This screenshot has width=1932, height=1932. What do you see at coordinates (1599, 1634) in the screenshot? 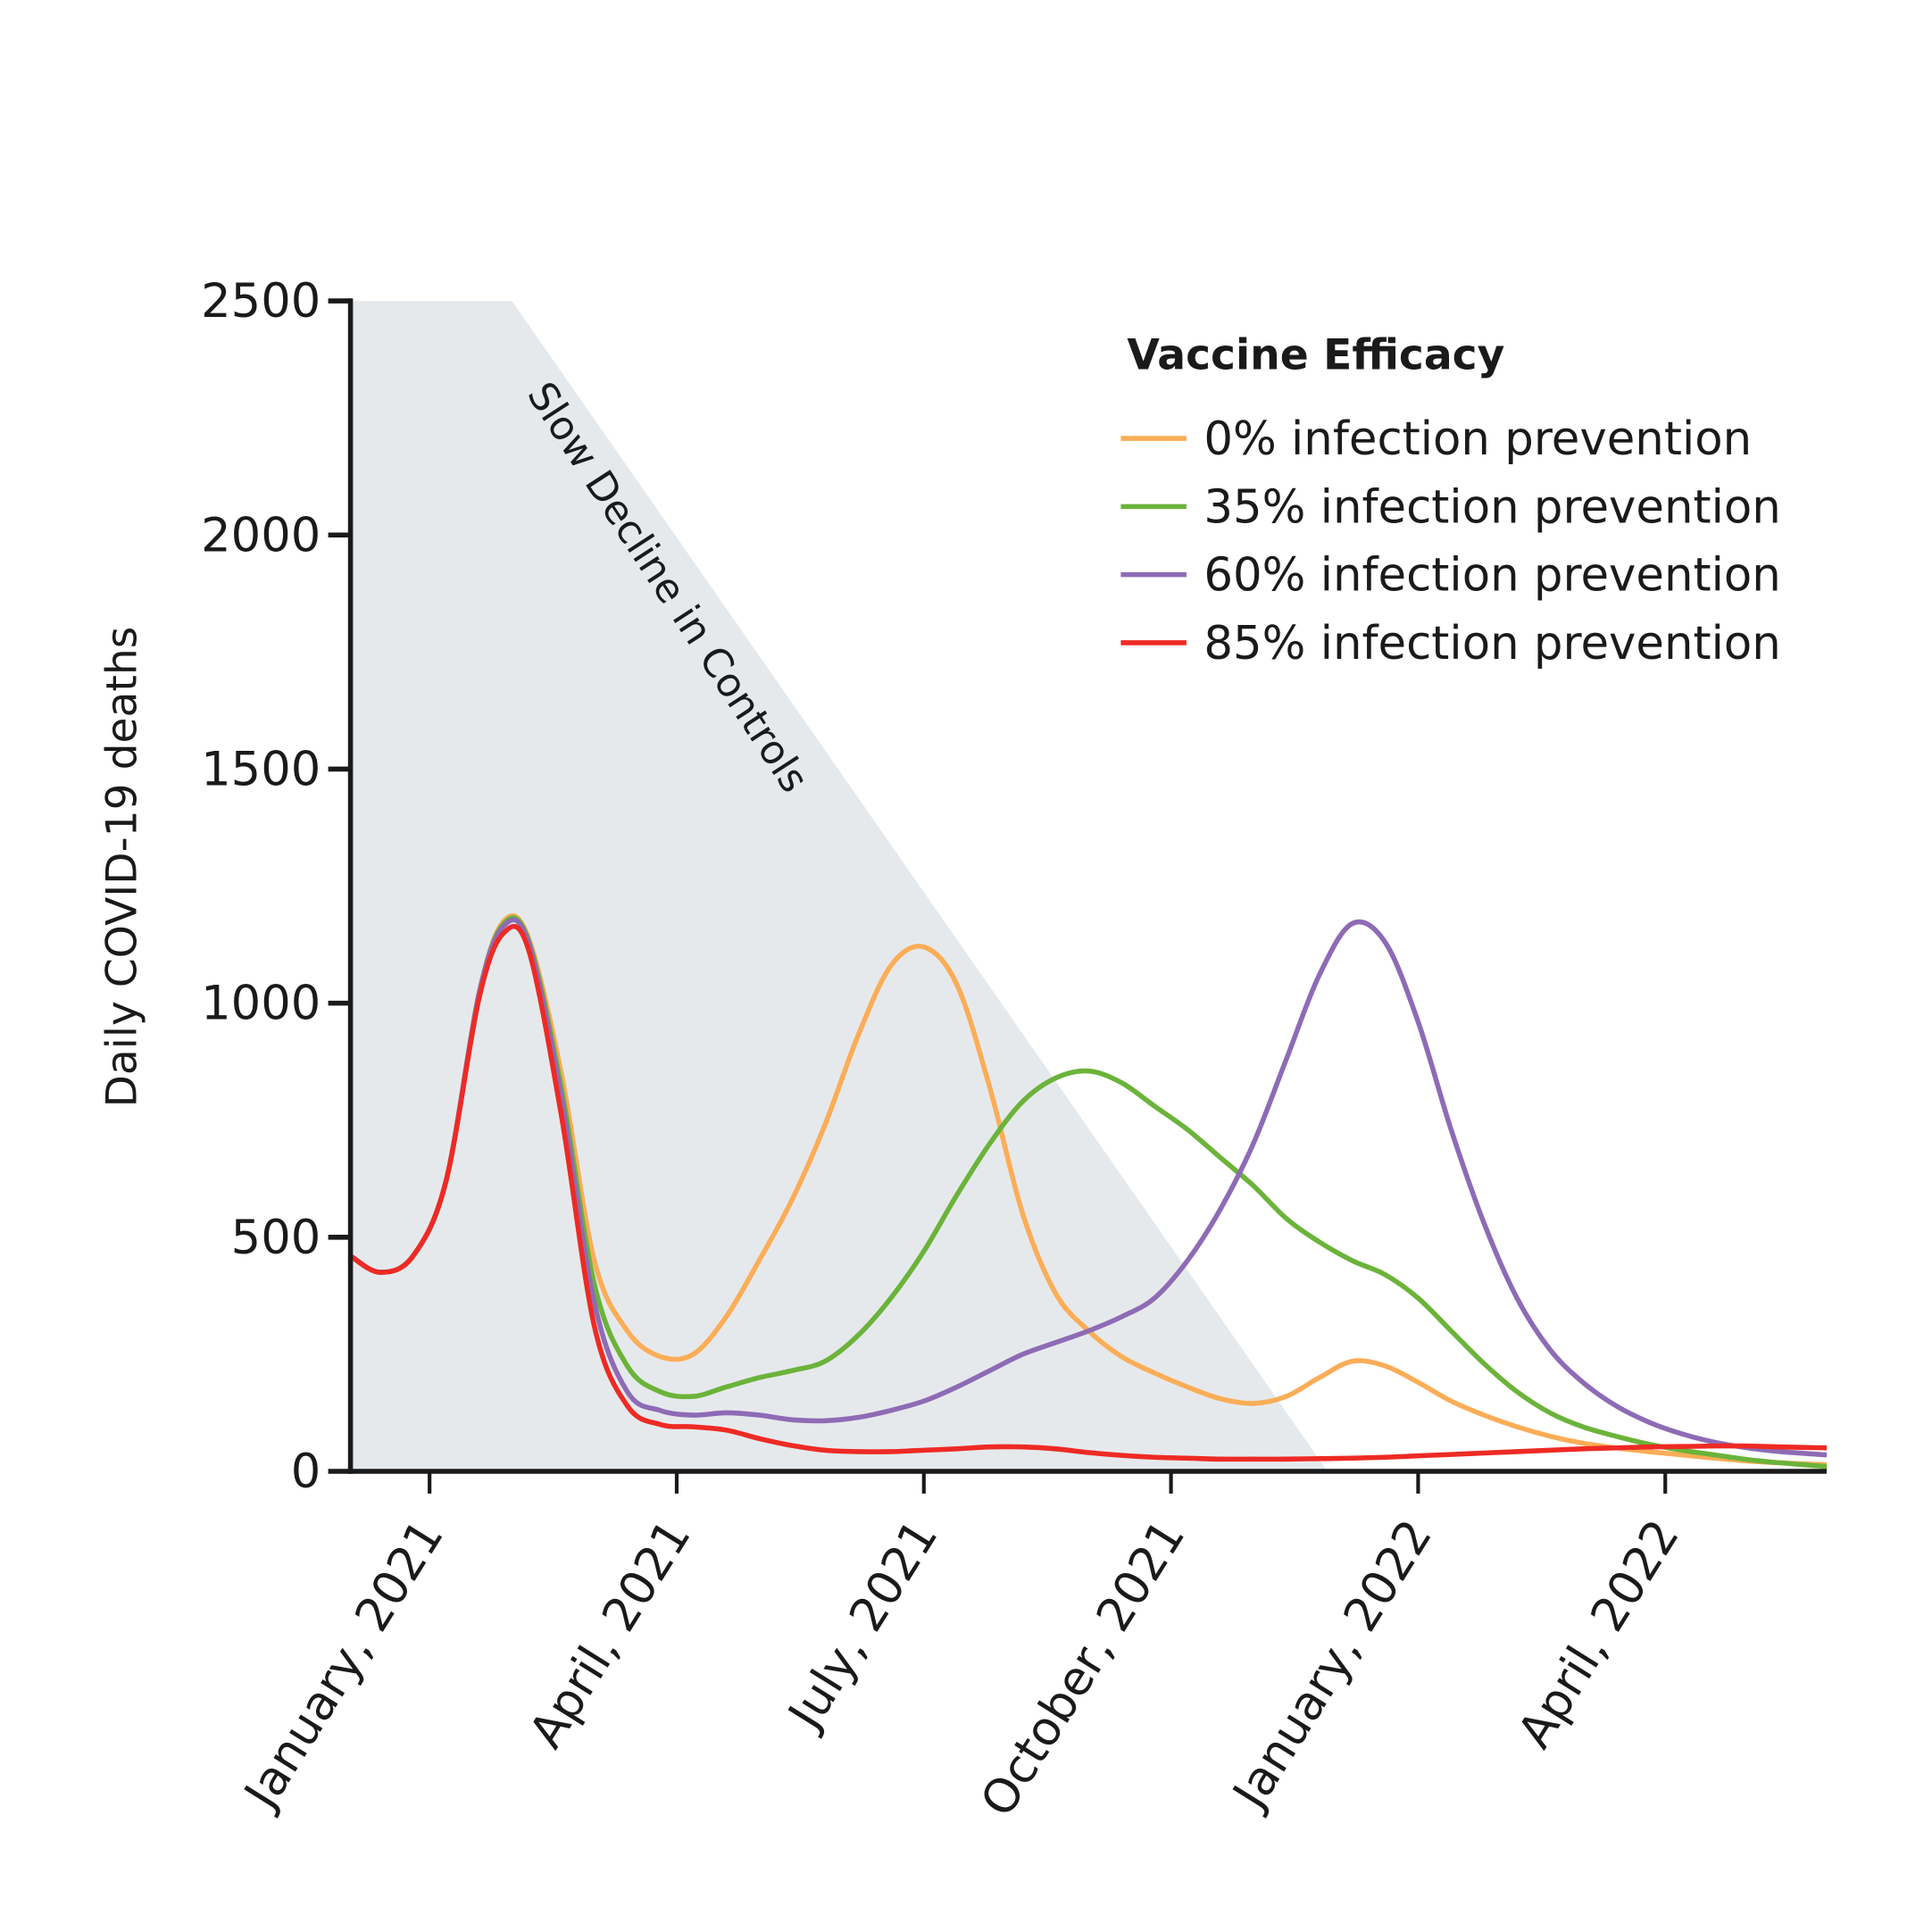
I see `x-tick-label: April, 2022` at bounding box center [1599, 1634].